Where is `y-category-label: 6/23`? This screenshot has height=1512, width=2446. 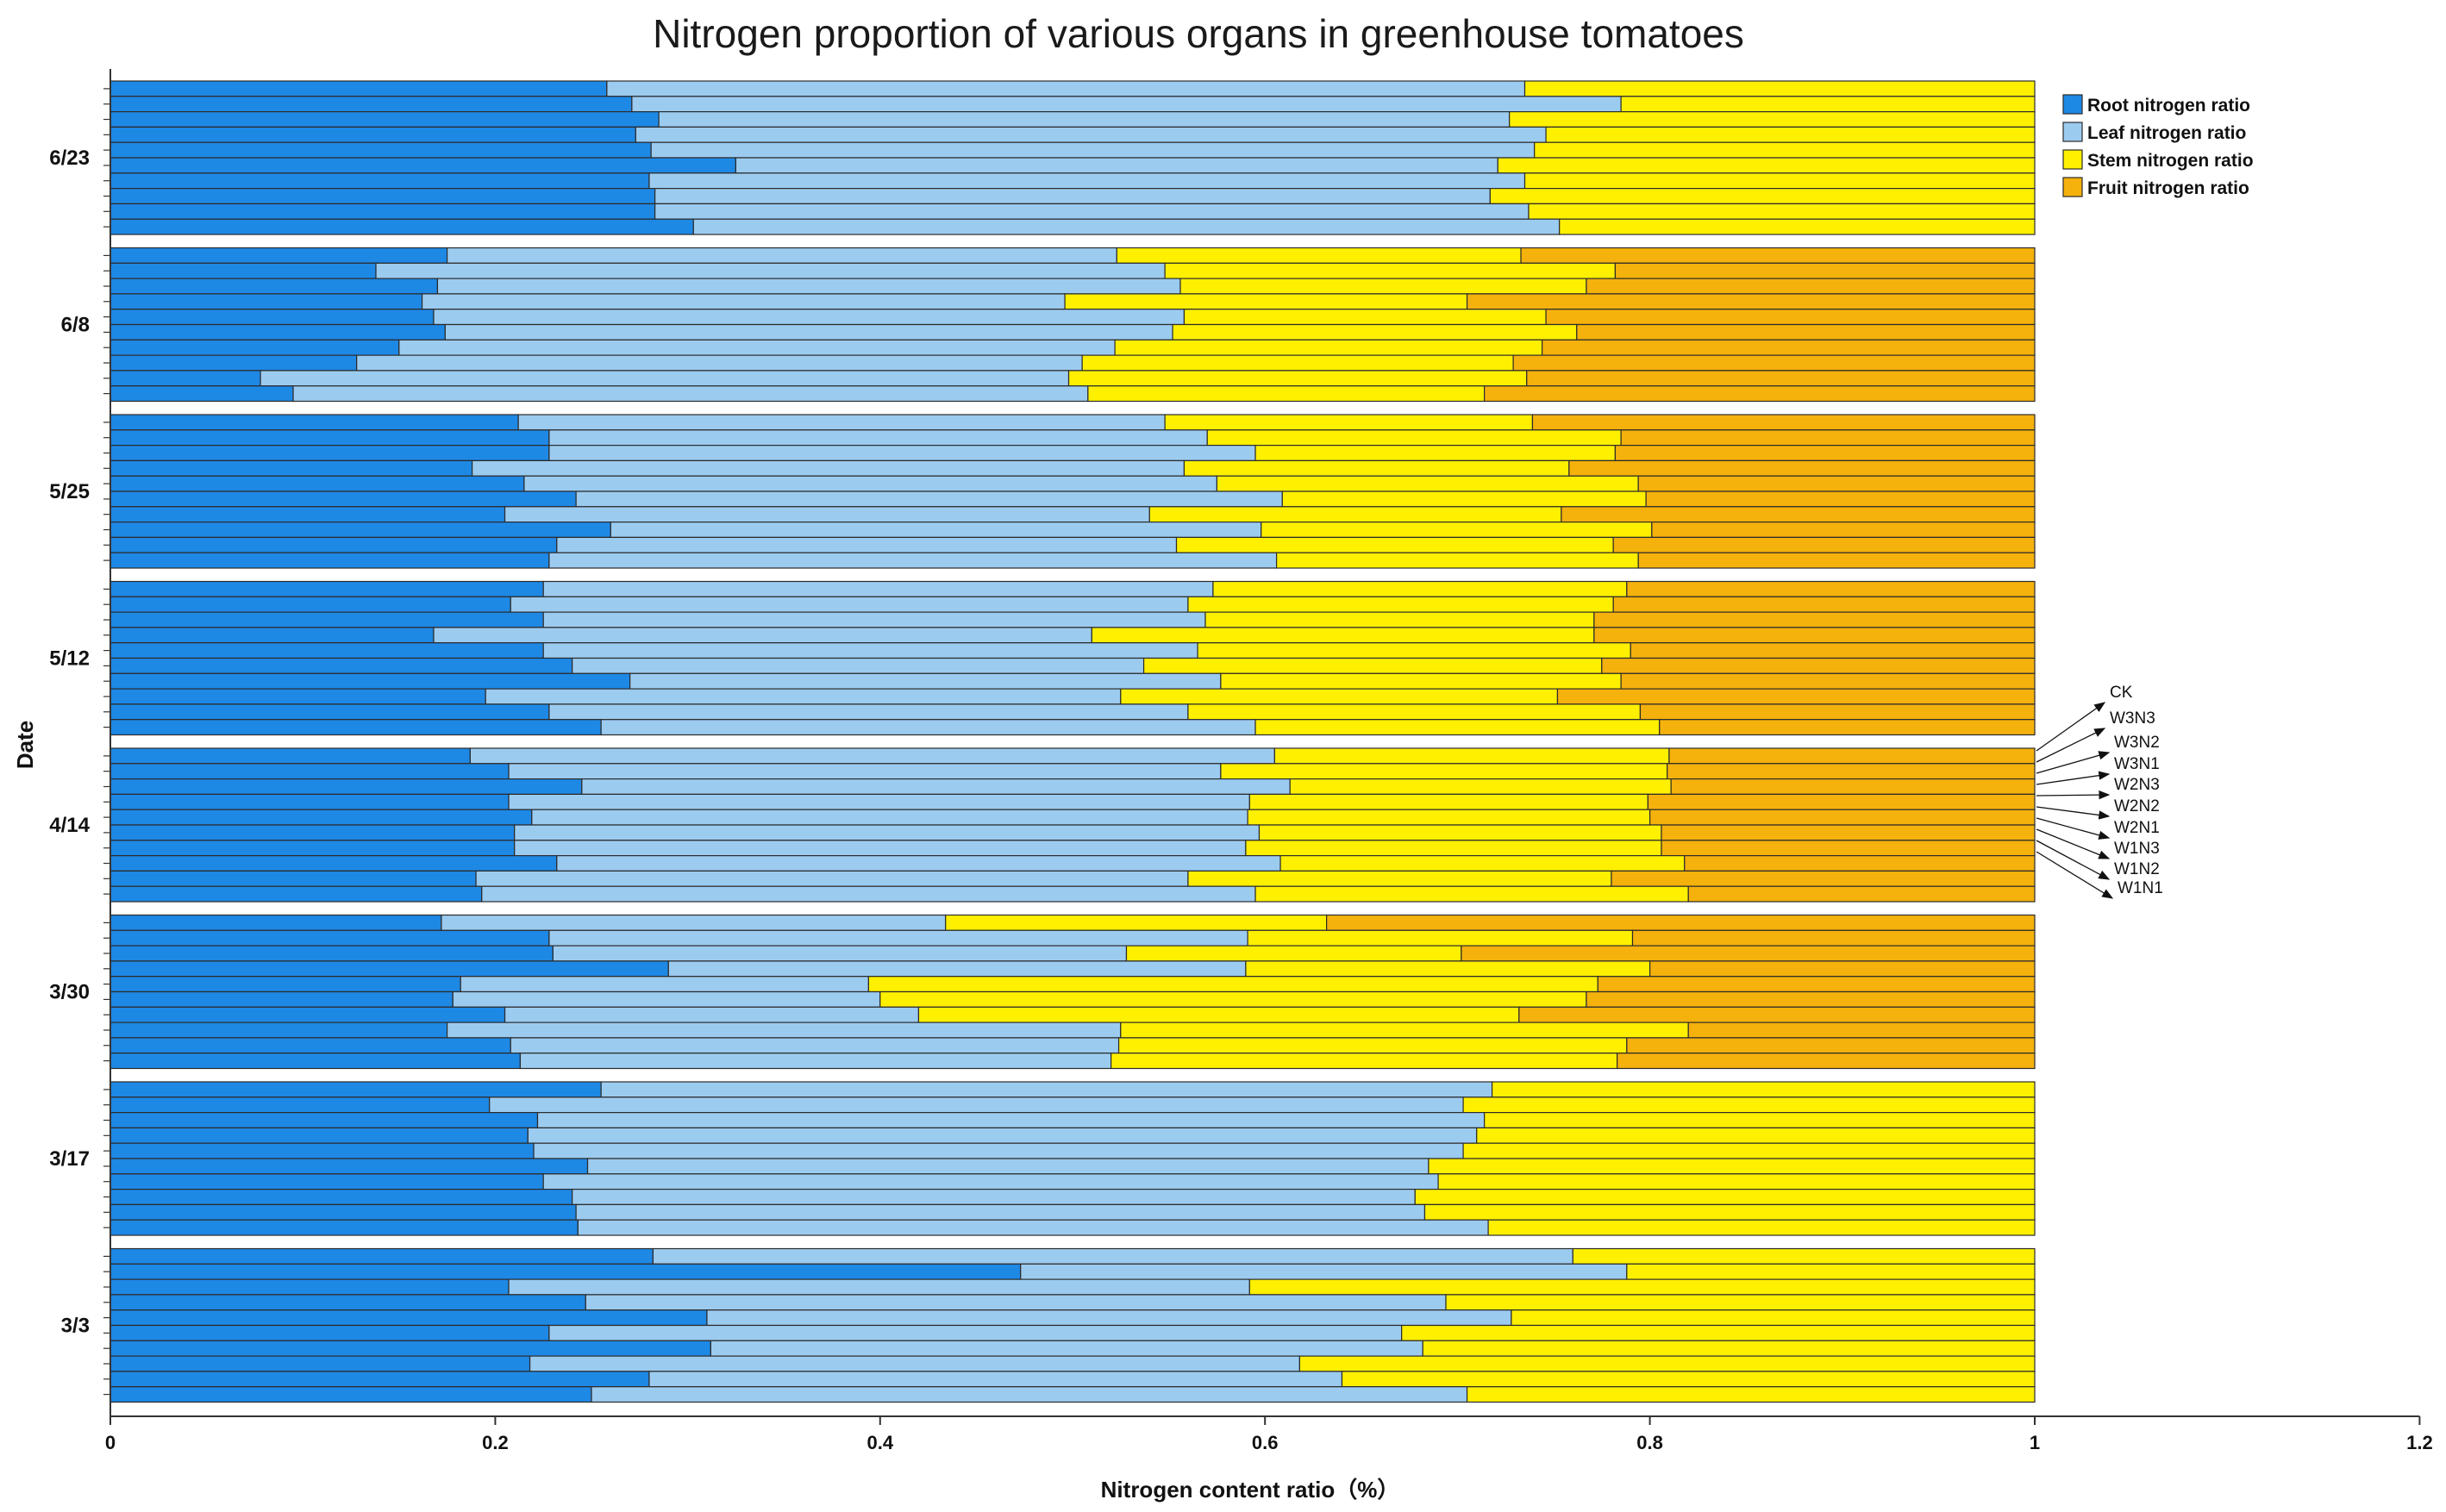
y-category-label: 6/23 is located at coordinates (69, 158).